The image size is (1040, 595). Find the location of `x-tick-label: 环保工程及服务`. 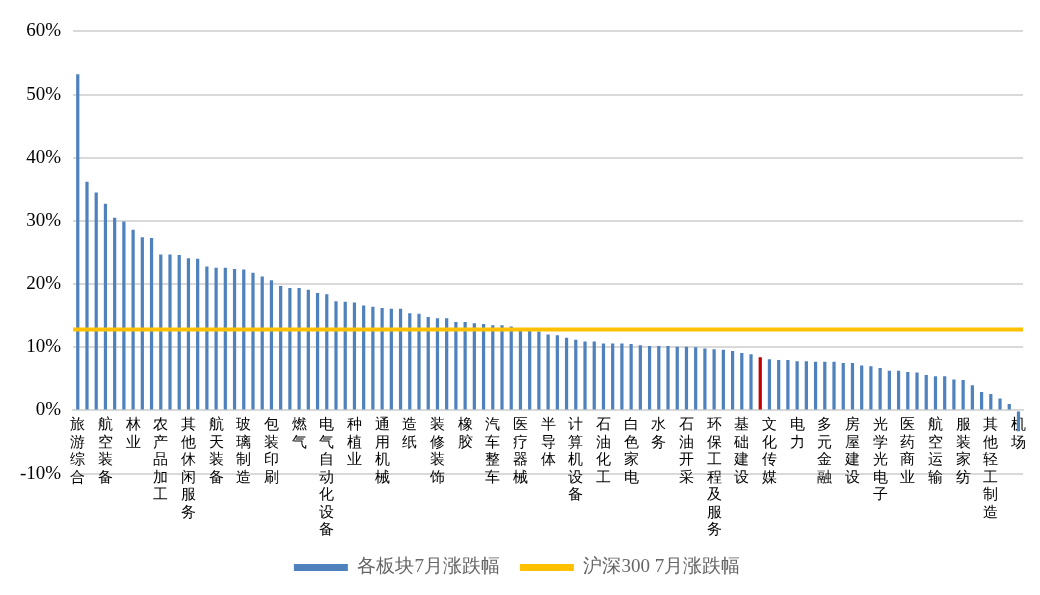

x-tick-label: 环保工程及服务 is located at coordinates (714, 477).